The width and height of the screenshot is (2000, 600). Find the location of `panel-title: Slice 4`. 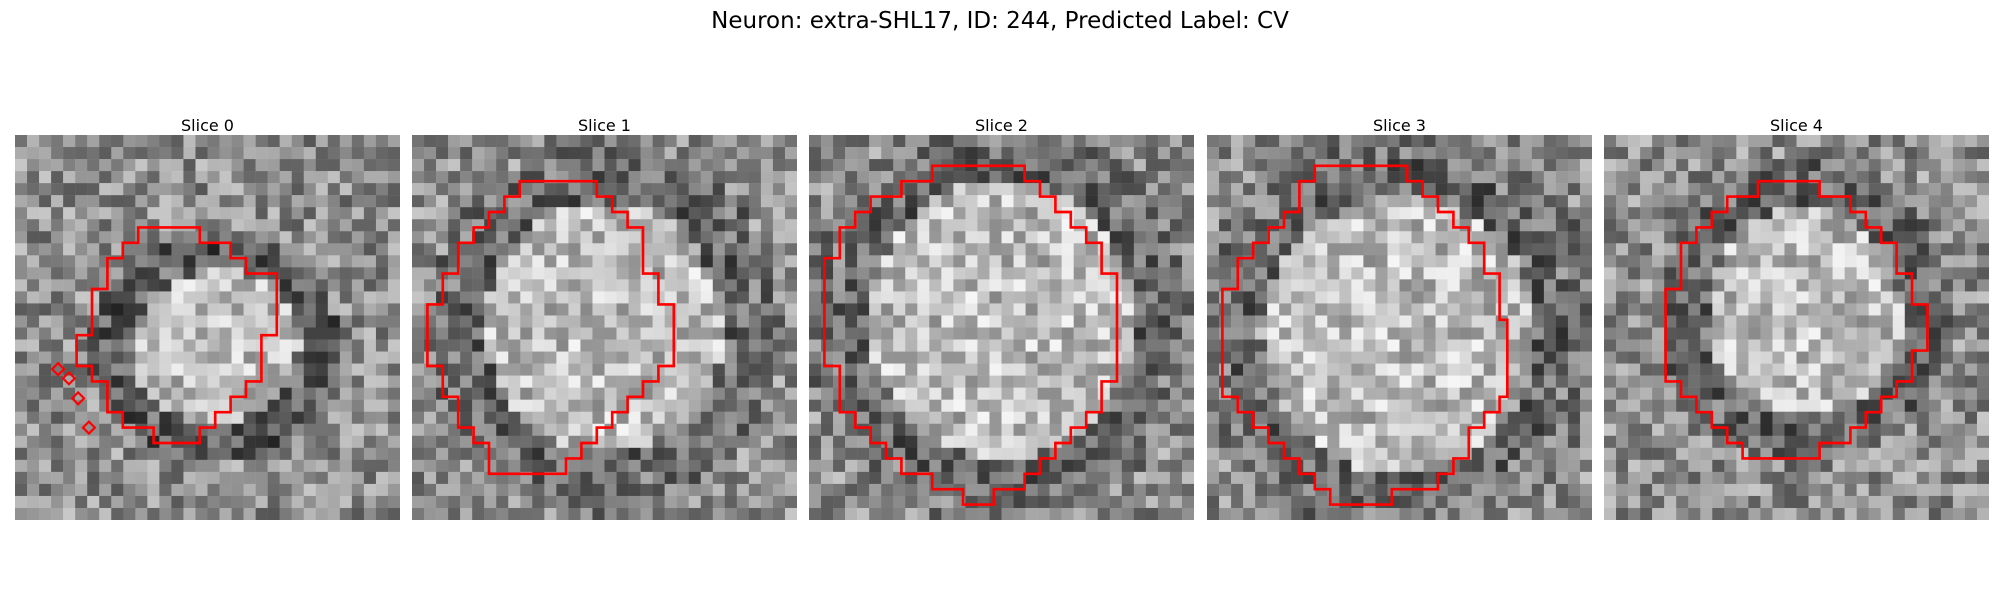

panel-title: Slice 4 is located at coordinates (1796, 125).